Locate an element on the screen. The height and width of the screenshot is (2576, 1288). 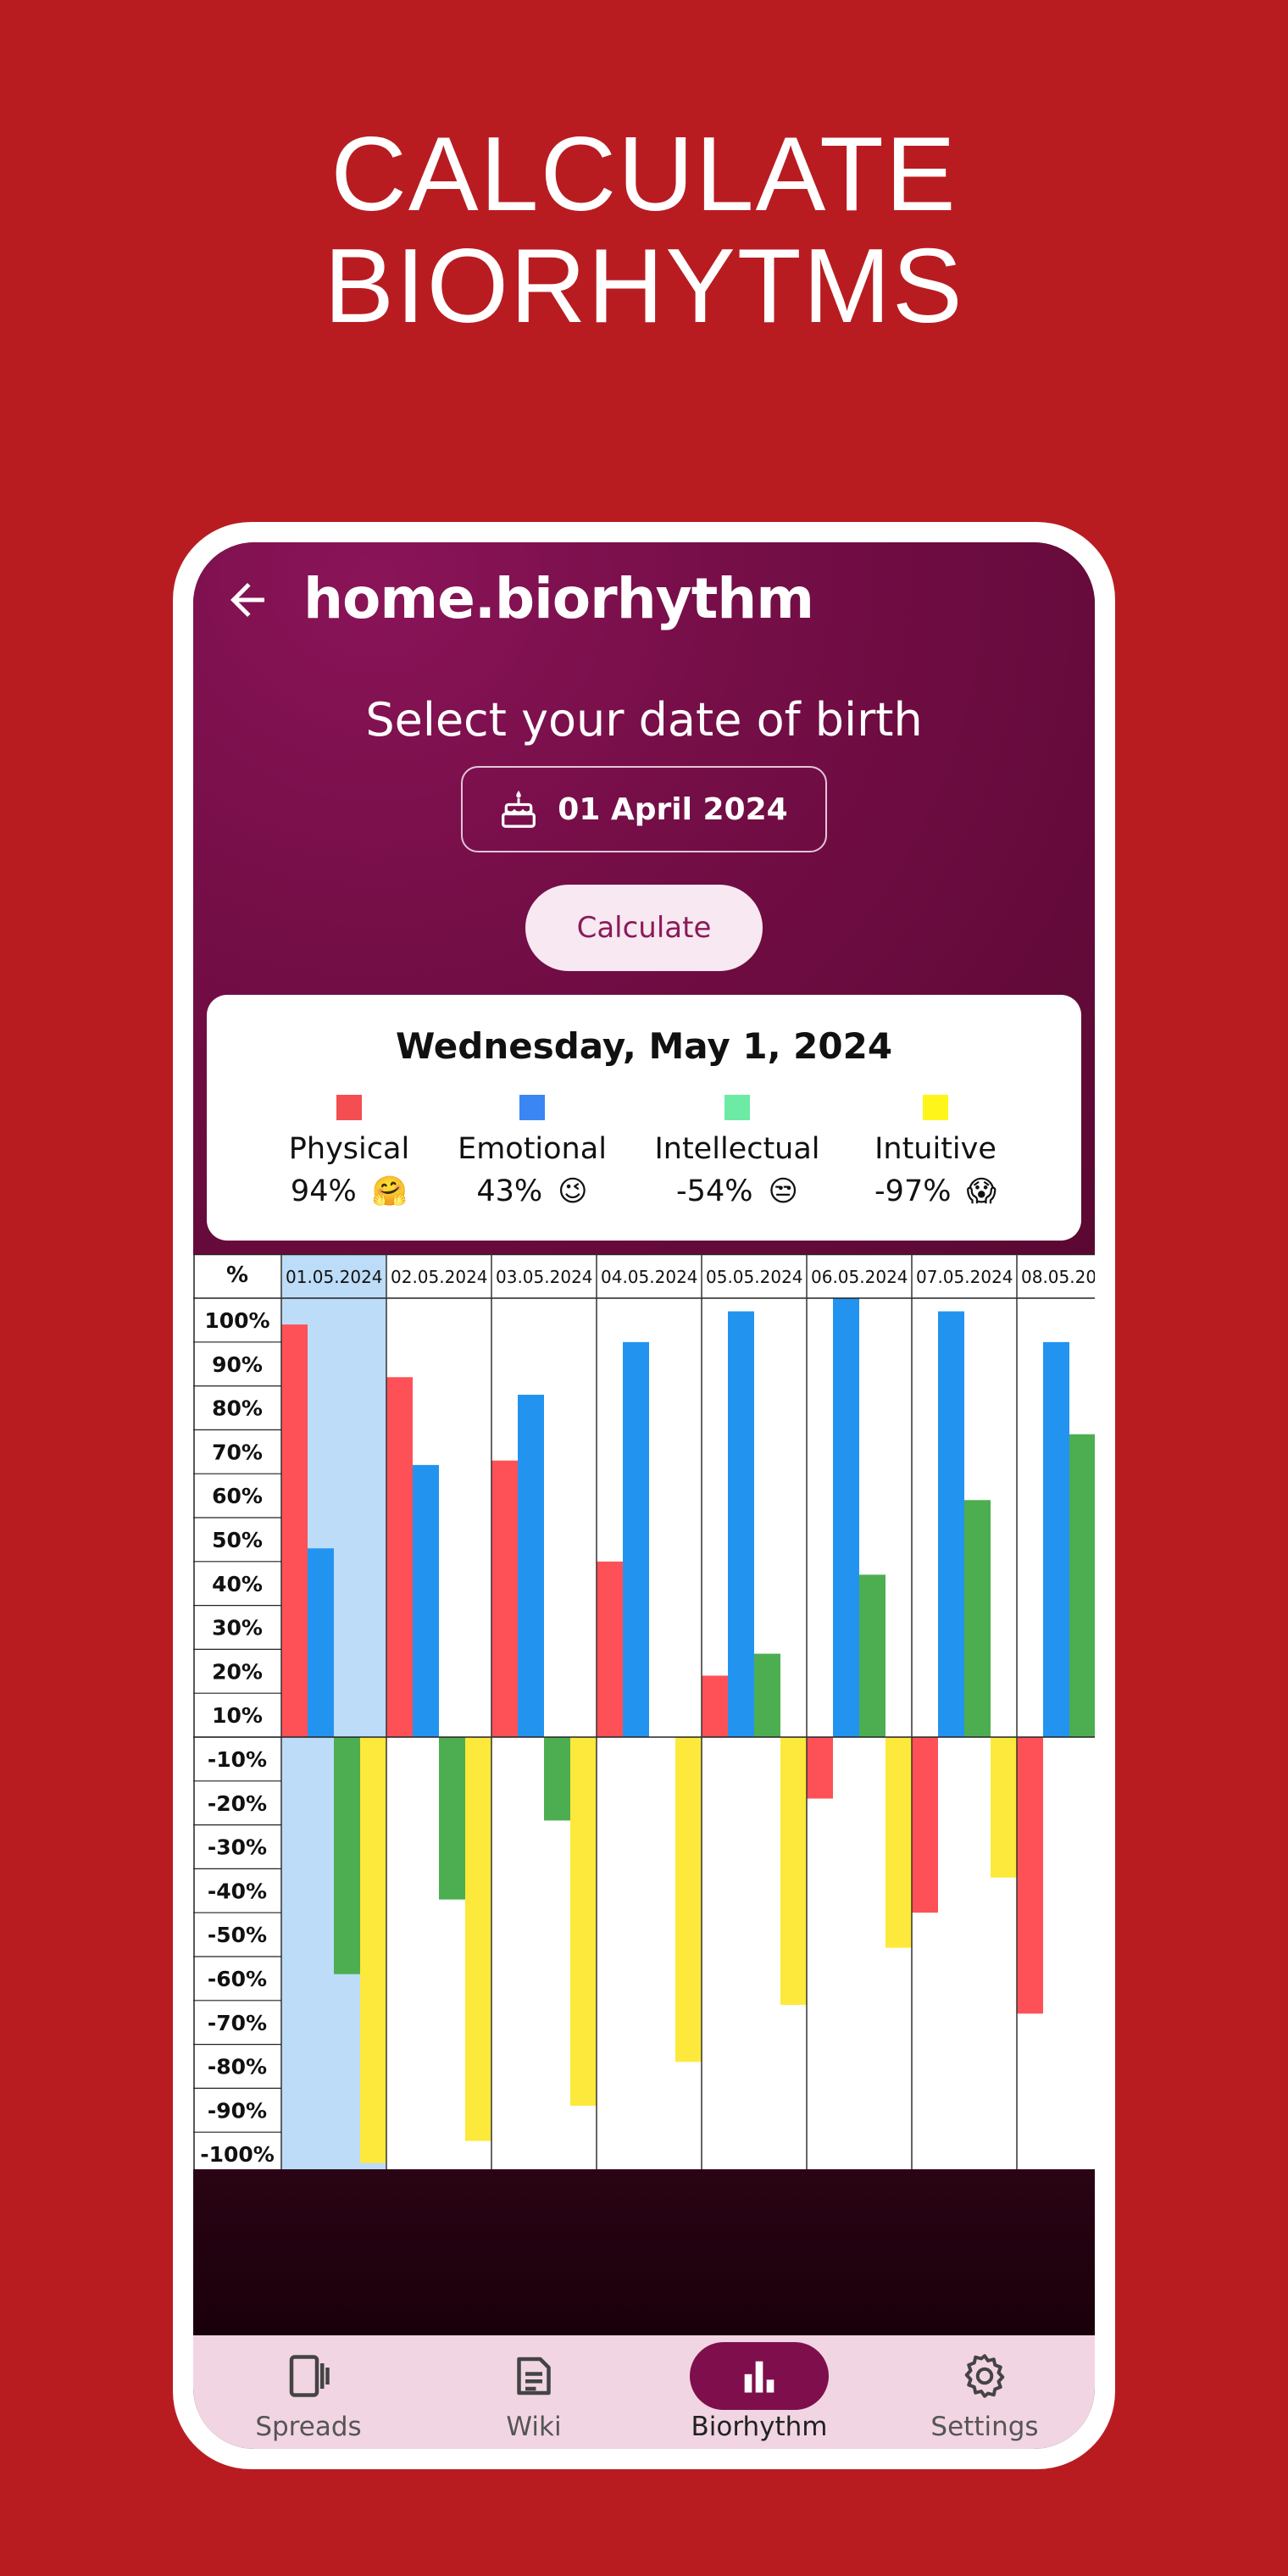
nav-wiki: Wiki is located at coordinates (533, 2393).